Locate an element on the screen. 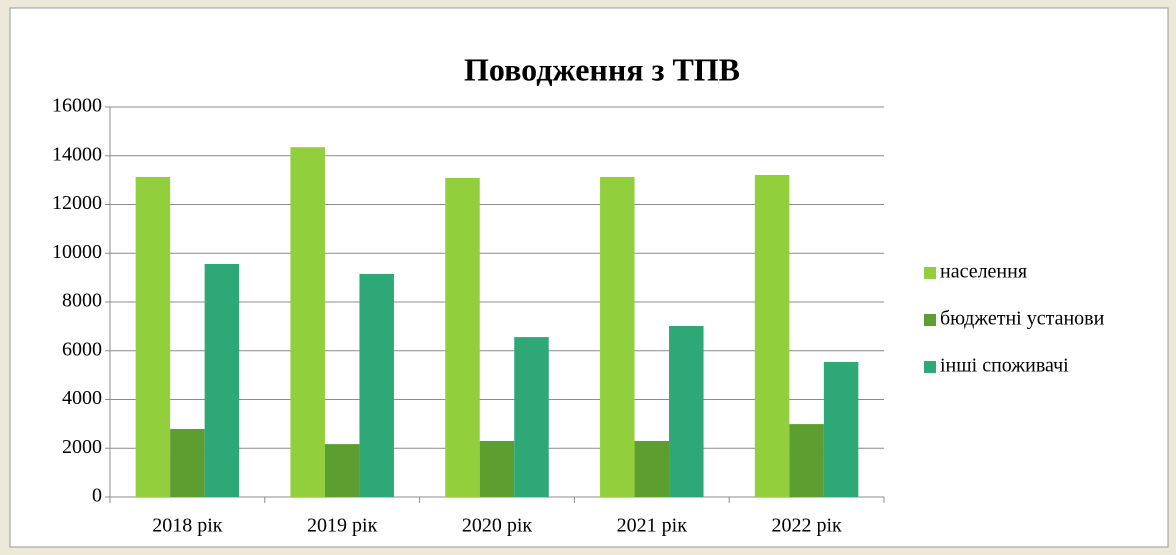 The image size is (1176, 555). y-tick-label: 0 is located at coordinates (97, 496).